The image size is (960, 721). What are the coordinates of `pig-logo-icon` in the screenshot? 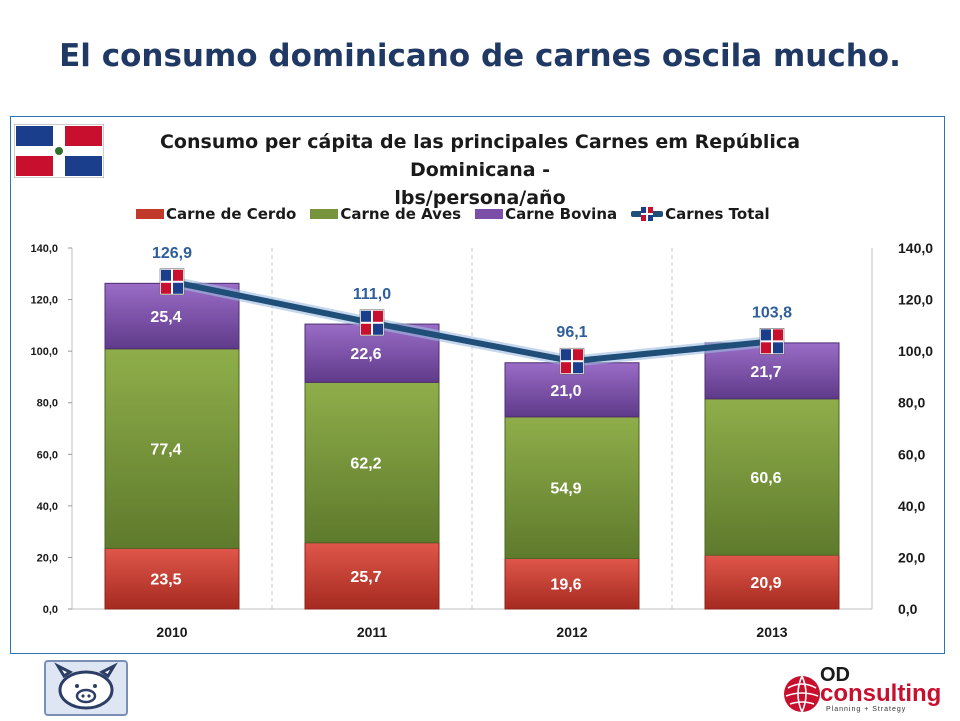 It's located at (86, 688).